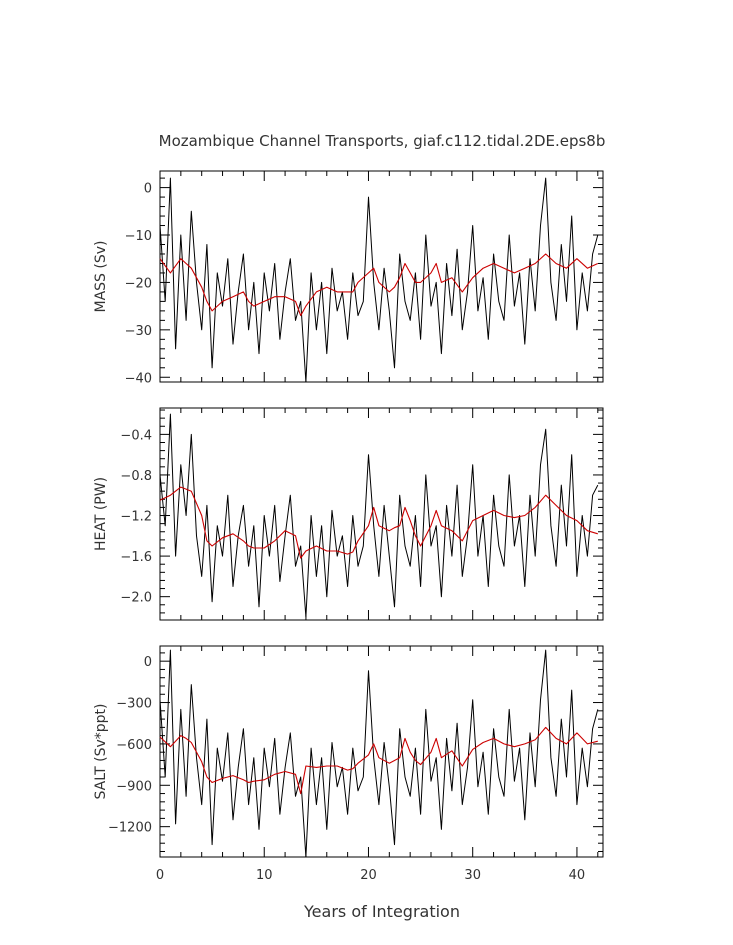  Describe the element at coordinates (134, 745) in the screenshot. I see `y-tick-label: −600` at that location.